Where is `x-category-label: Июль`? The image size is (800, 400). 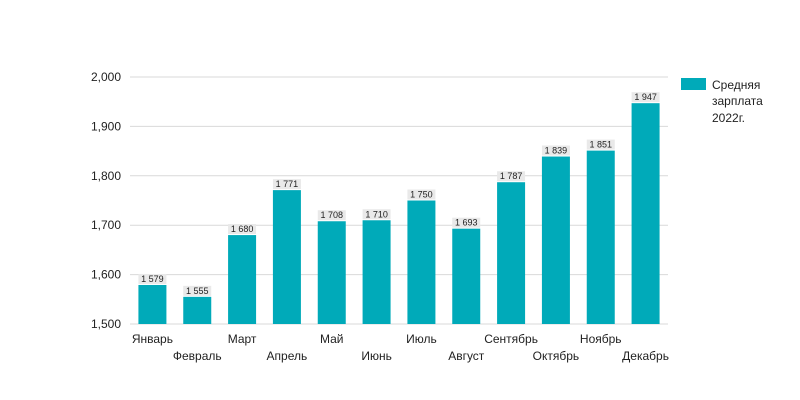 x-category-label: Июль is located at coordinates (421, 339).